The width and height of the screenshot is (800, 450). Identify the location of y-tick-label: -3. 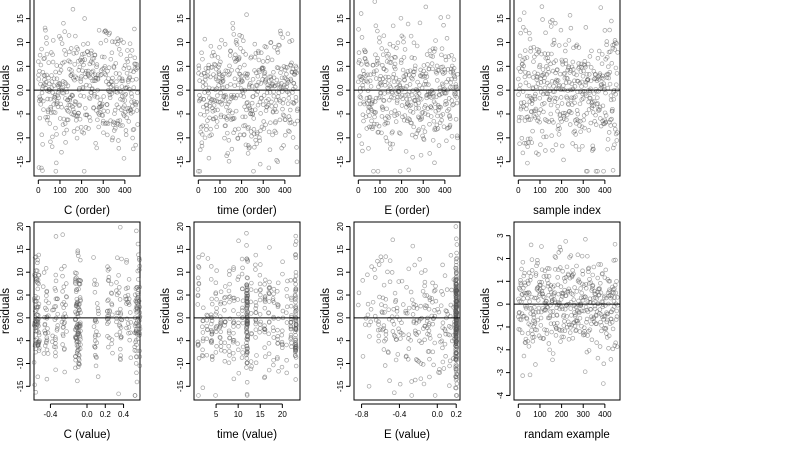
(500, 373).